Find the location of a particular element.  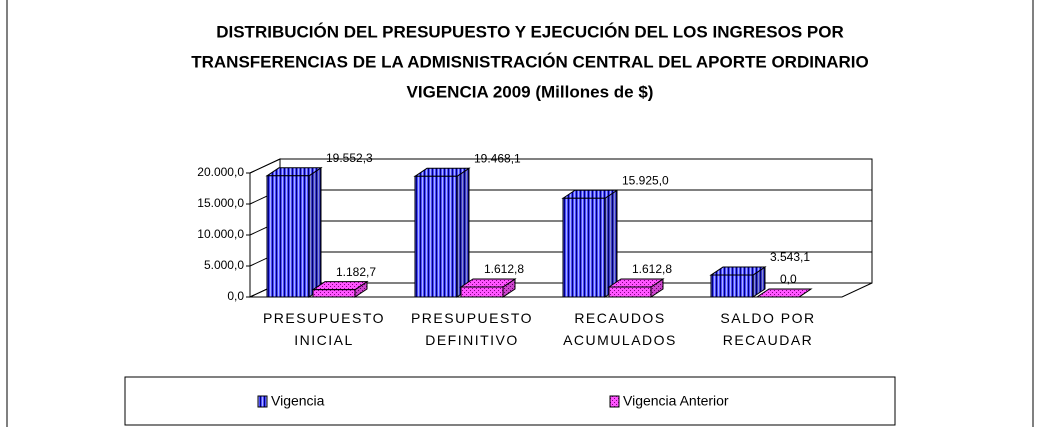

legend-label: Vigencia is located at coordinates (298, 401).